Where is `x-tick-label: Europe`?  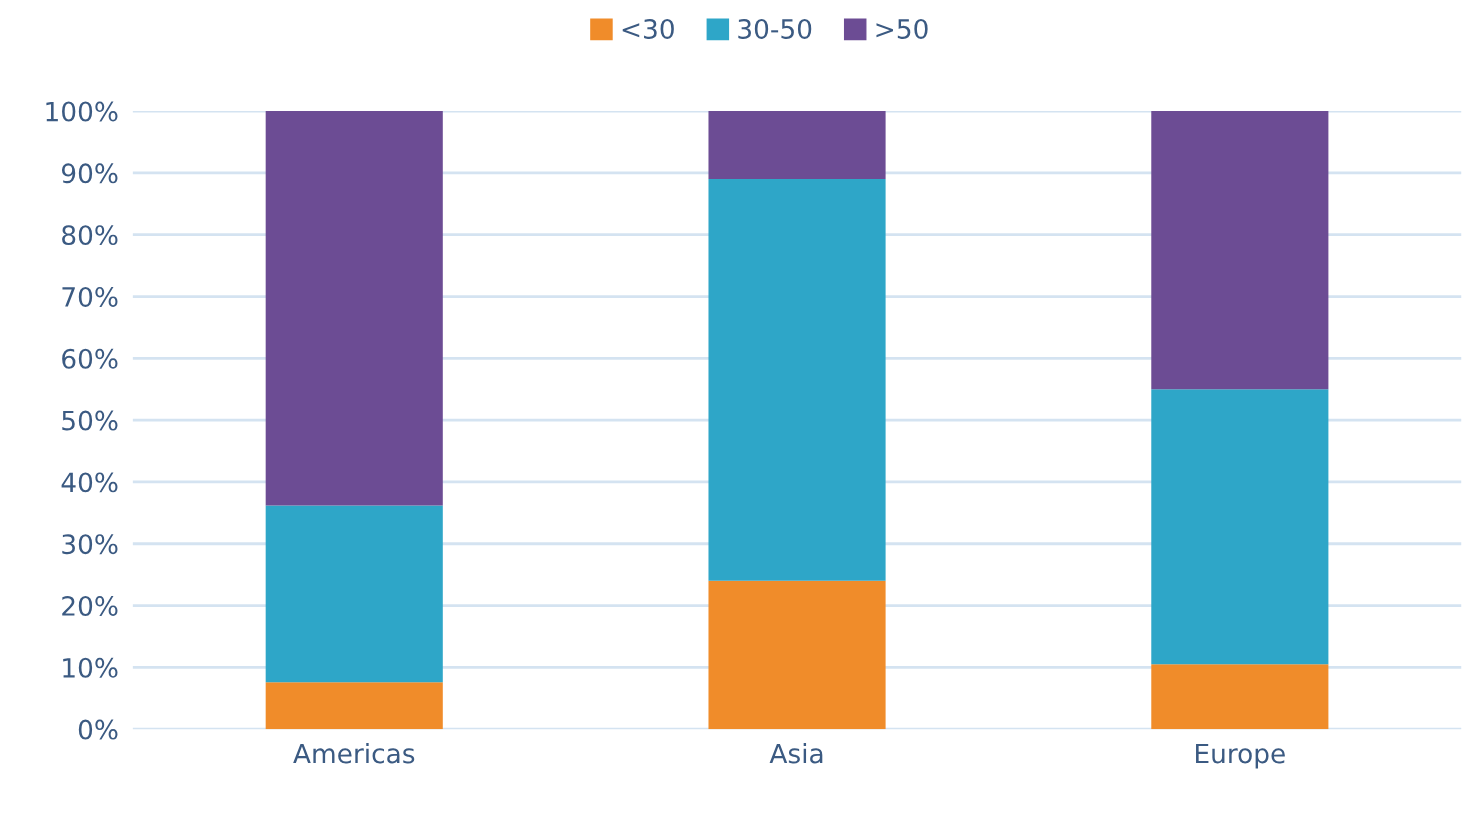
x-tick-label: Europe is located at coordinates (1240, 756).